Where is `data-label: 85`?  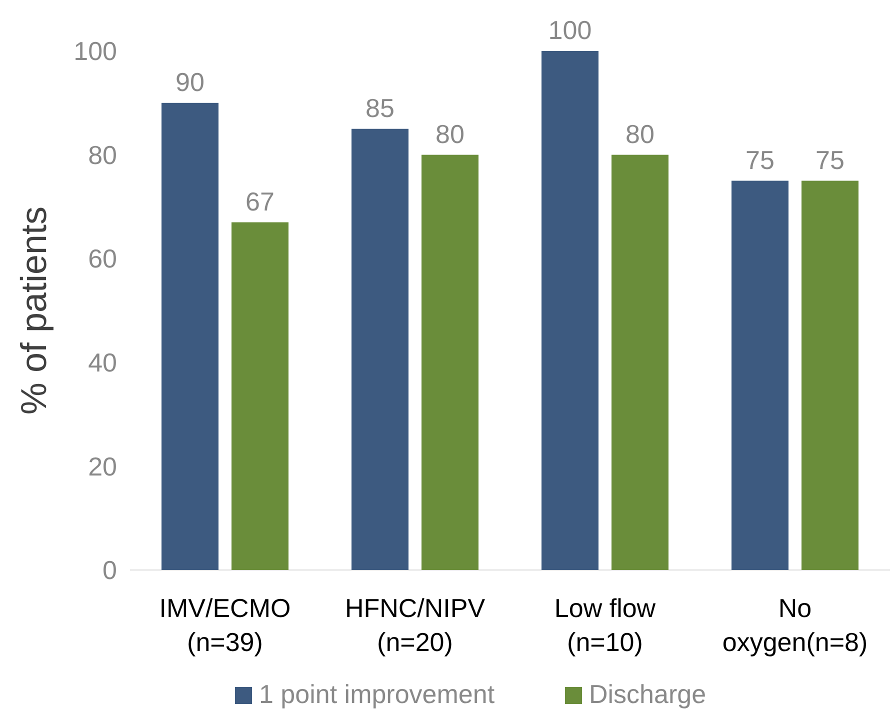
data-label: 85 is located at coordinates (380, 107).